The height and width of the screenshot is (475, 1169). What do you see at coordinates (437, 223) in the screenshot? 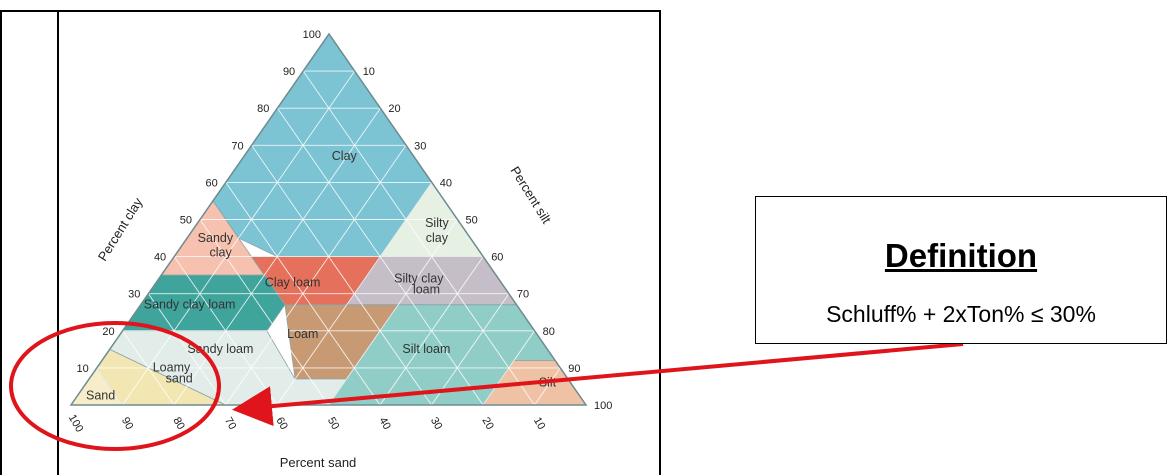
I see `region-label-silty-clay: Silty` at bounding box center [437, 223].